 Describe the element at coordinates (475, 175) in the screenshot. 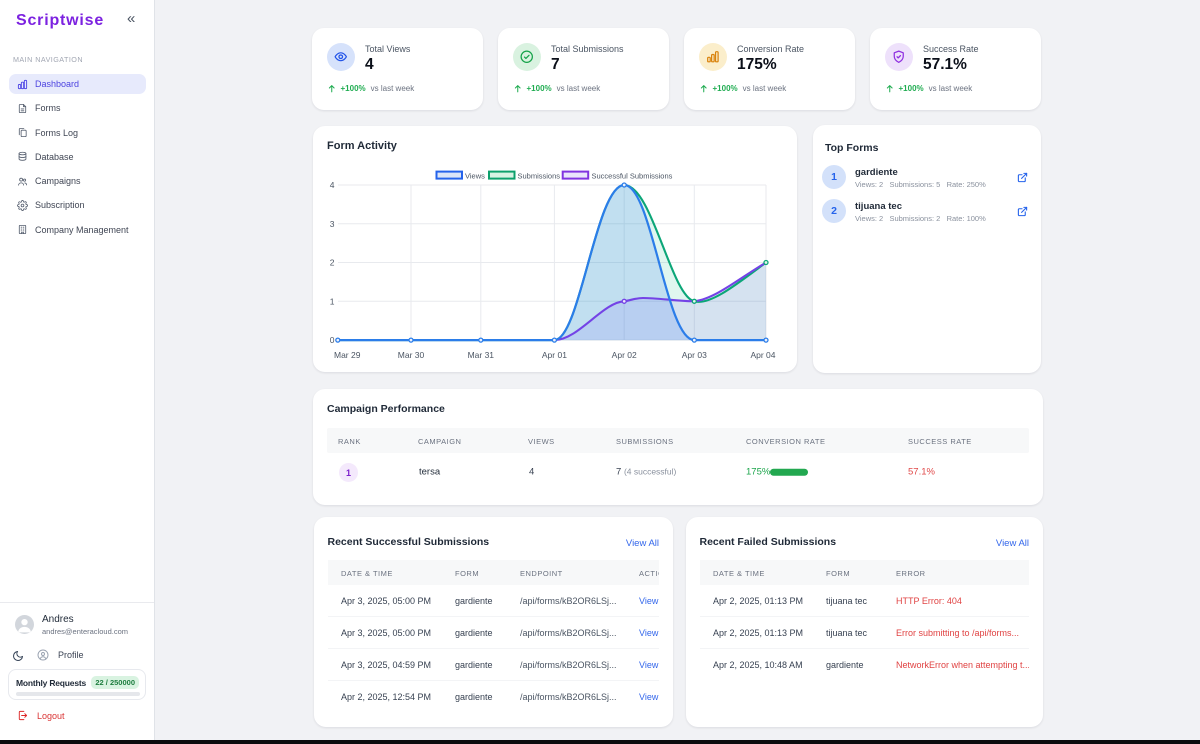

I see `svg-text: Views` at that location.